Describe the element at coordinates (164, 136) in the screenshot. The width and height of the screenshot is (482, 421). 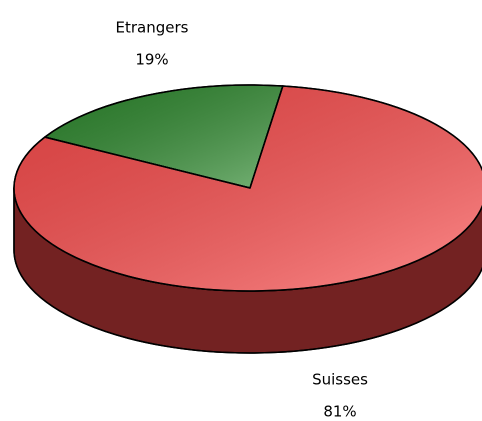
I see `slice-shine` at that location.